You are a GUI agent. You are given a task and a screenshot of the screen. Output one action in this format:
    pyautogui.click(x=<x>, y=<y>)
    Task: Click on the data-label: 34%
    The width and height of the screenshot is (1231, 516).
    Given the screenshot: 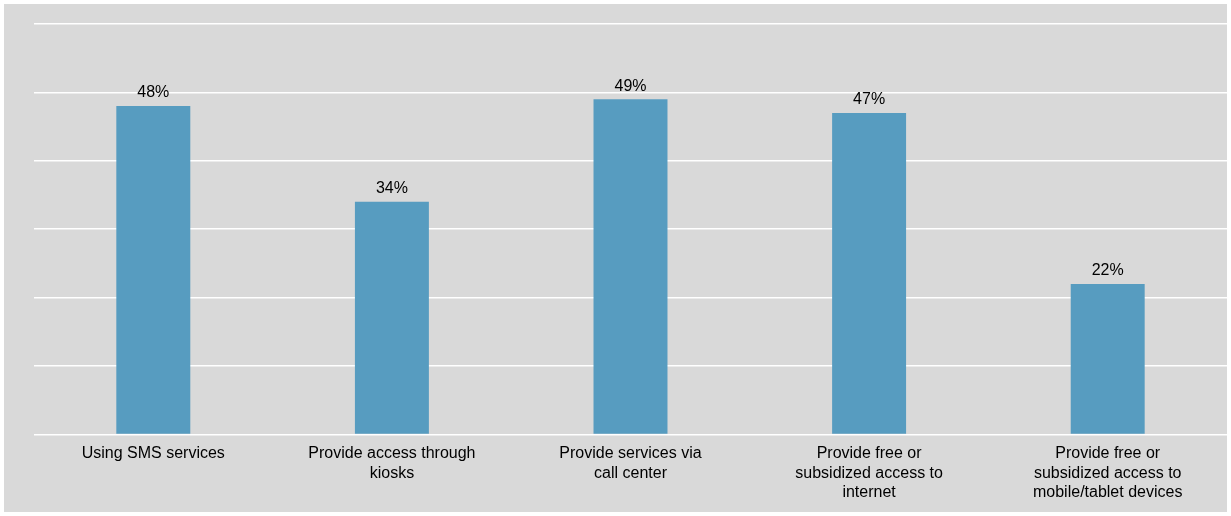 What is the action you would take?
    pyautogui.click(x=391, y=188)
    